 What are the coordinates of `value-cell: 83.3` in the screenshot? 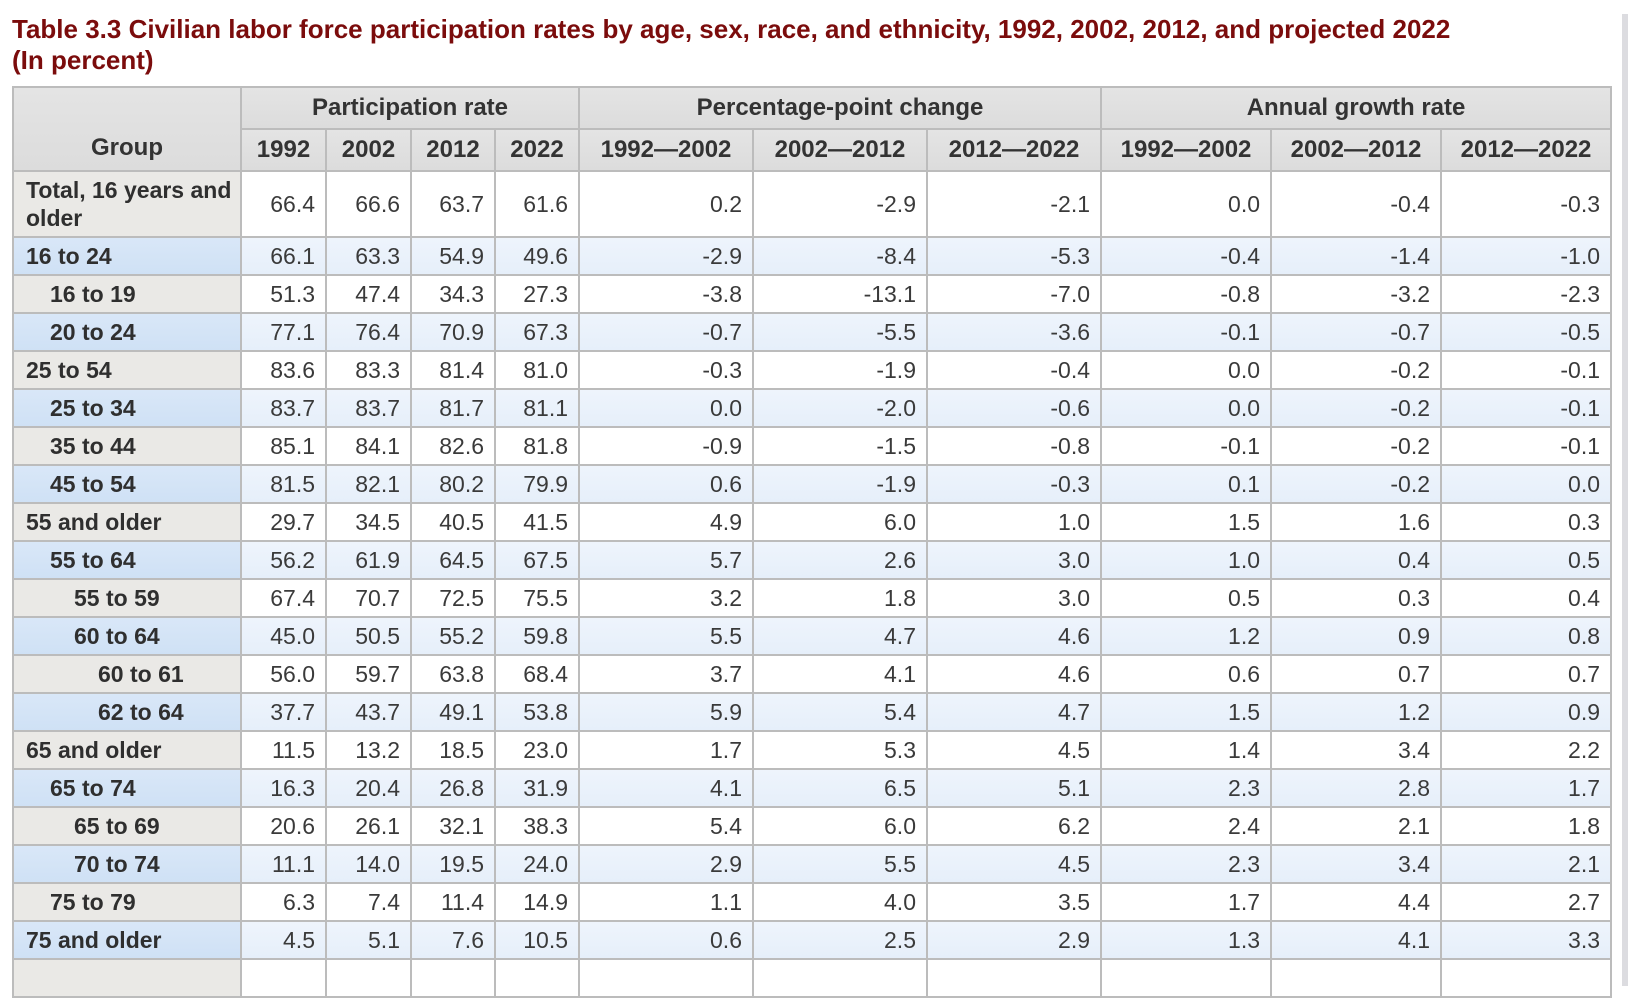 It's located at (368, 370).